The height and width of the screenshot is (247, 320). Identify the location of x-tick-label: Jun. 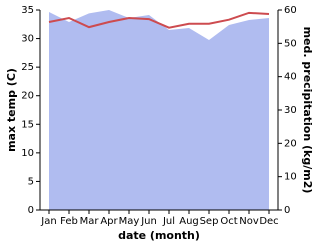
(148, 221).